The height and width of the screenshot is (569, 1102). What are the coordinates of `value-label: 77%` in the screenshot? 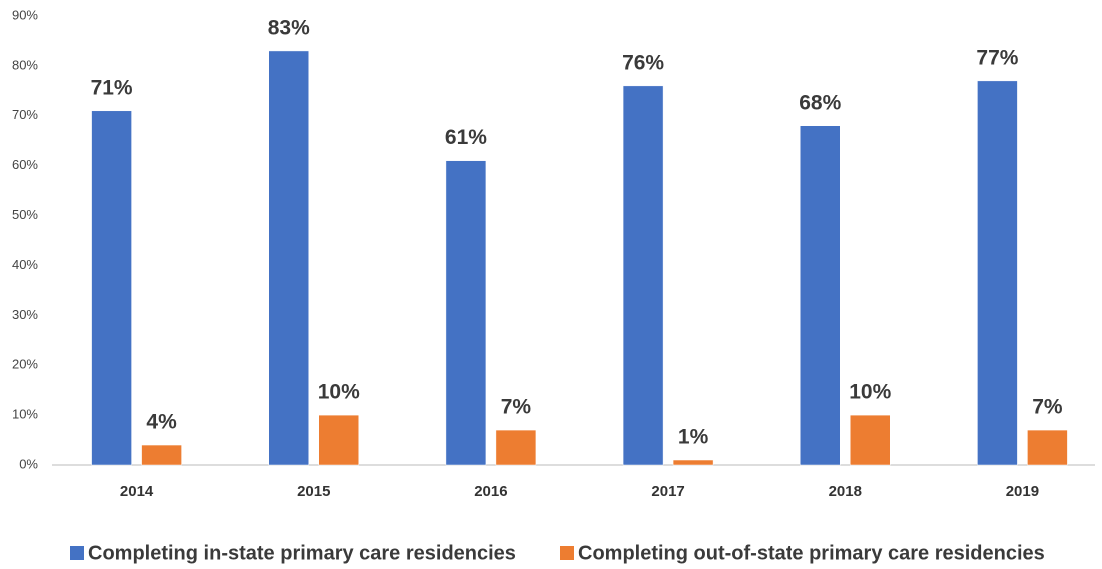 It's located at (997, 57).